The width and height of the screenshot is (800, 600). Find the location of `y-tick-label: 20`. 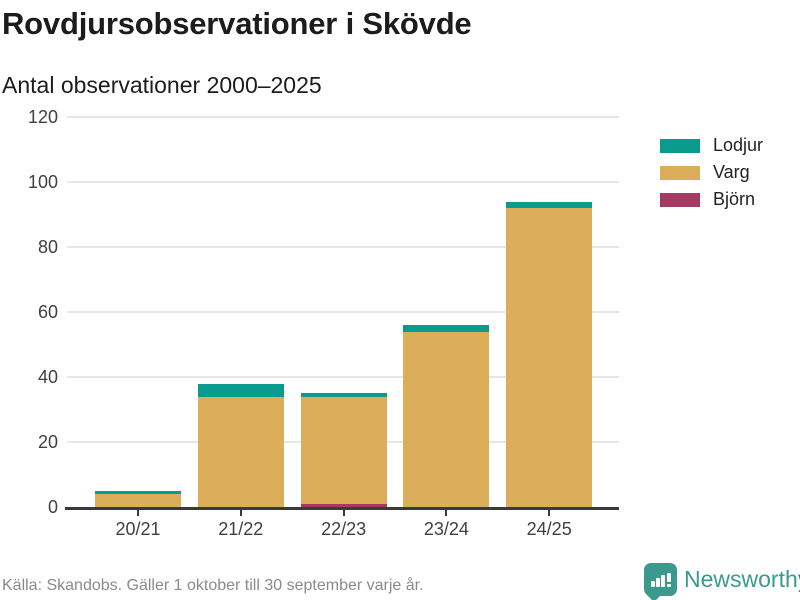

y-tick-label: 20 is located at coordinates (47, 442).